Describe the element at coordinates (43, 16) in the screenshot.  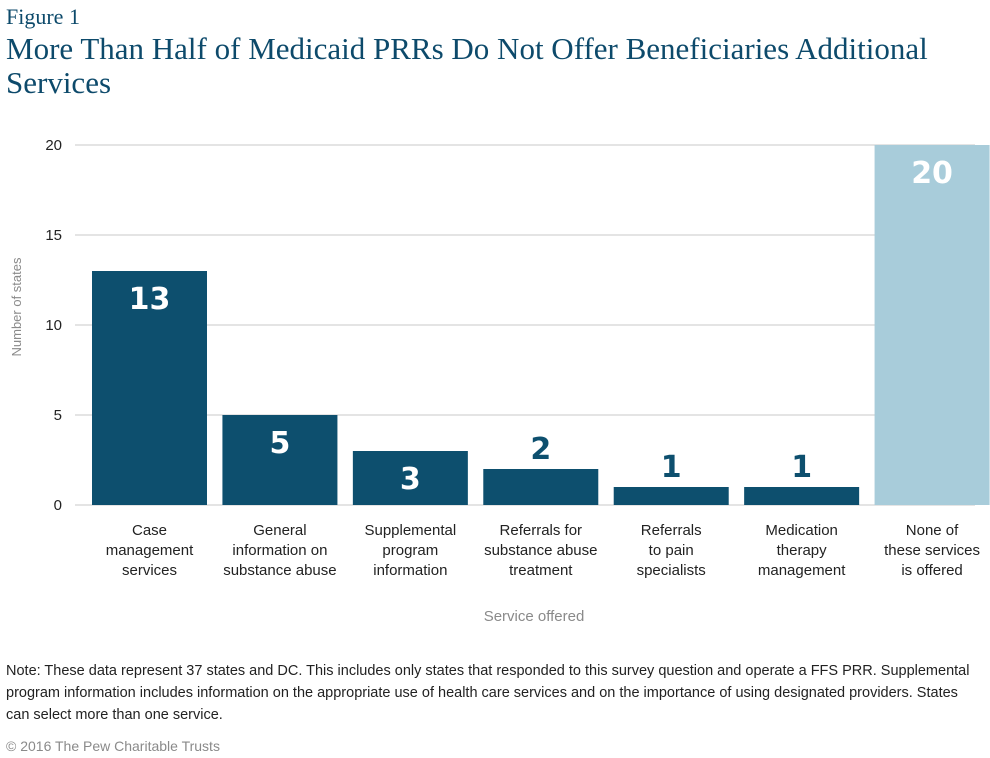
I see `figure-label: Figure 1` at that location.